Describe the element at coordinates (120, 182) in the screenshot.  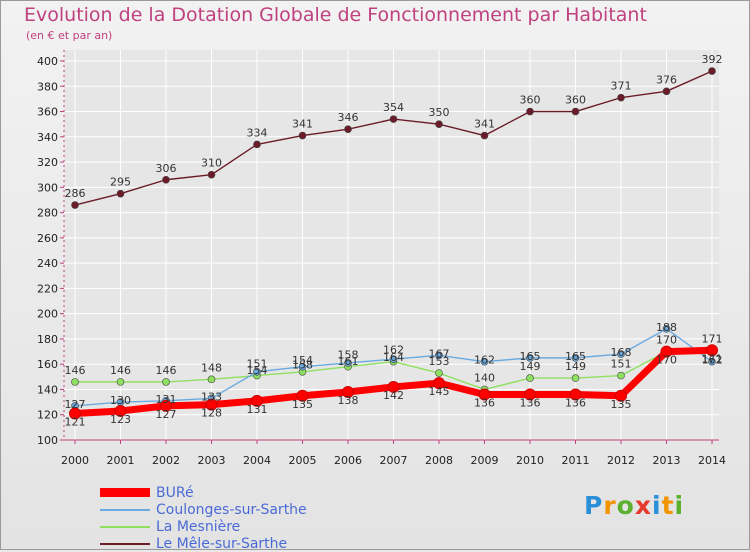
I see `data-label-le-mele-sur-sarthe: 295` at that location.